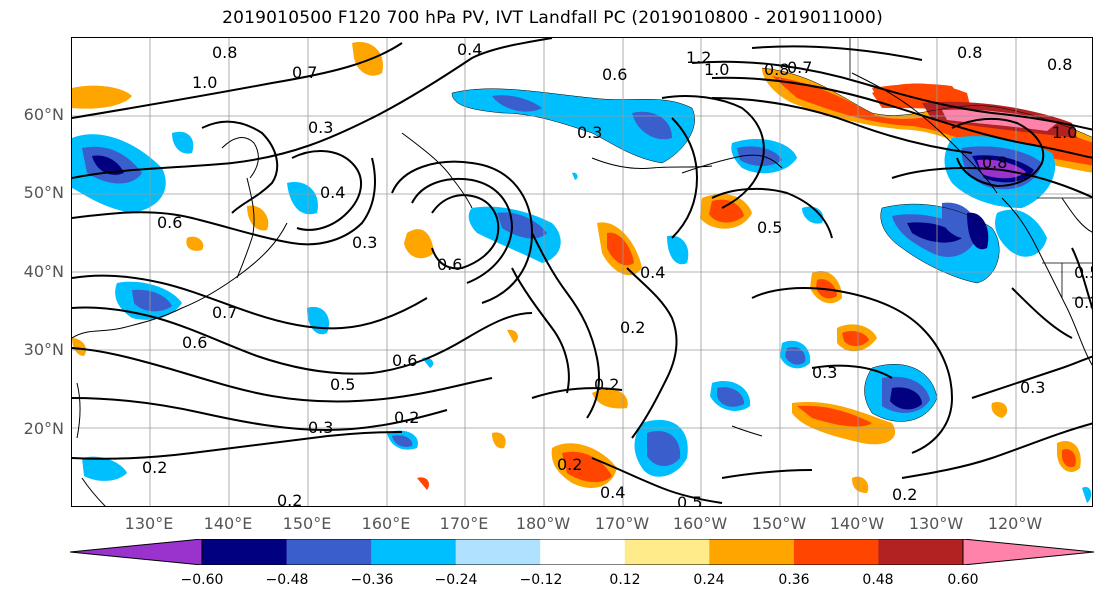 The image size is (1105, 601). I want to click on colorbar-extend-high, so click(1028, 552).